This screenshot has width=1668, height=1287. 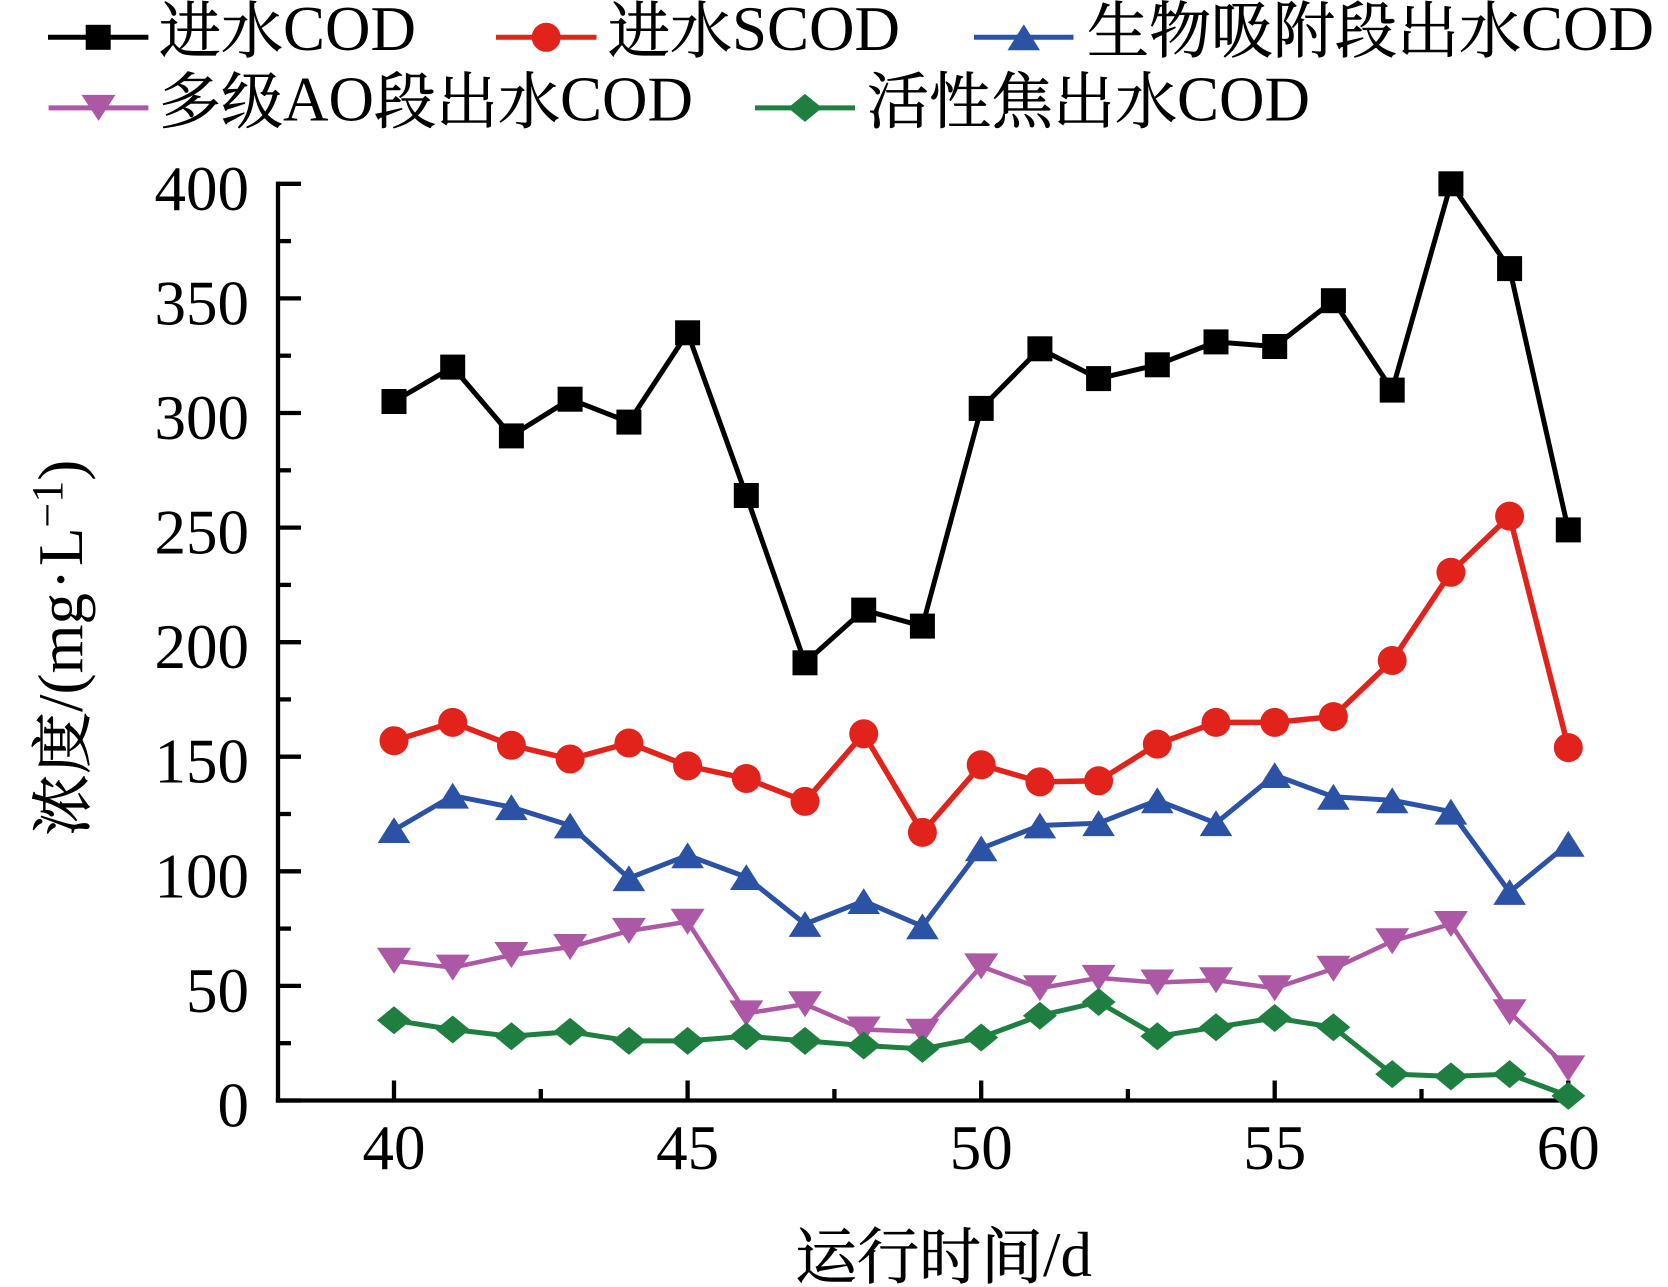 What do you see at coordinates (328, 100) in the screenshot?
I see `svg-text: AO` at bounding box center [328, 100].